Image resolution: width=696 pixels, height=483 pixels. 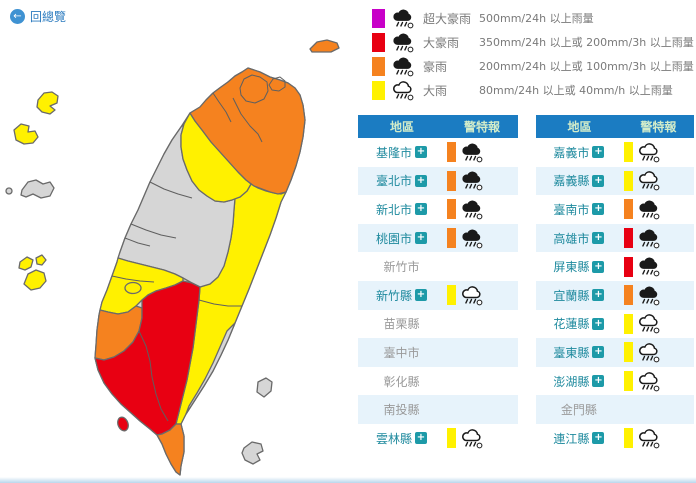 What do you see at coordinates (571, 152) in the screenshot?
I see `region-label: 嘉義市` at bounding box center [571, 152].